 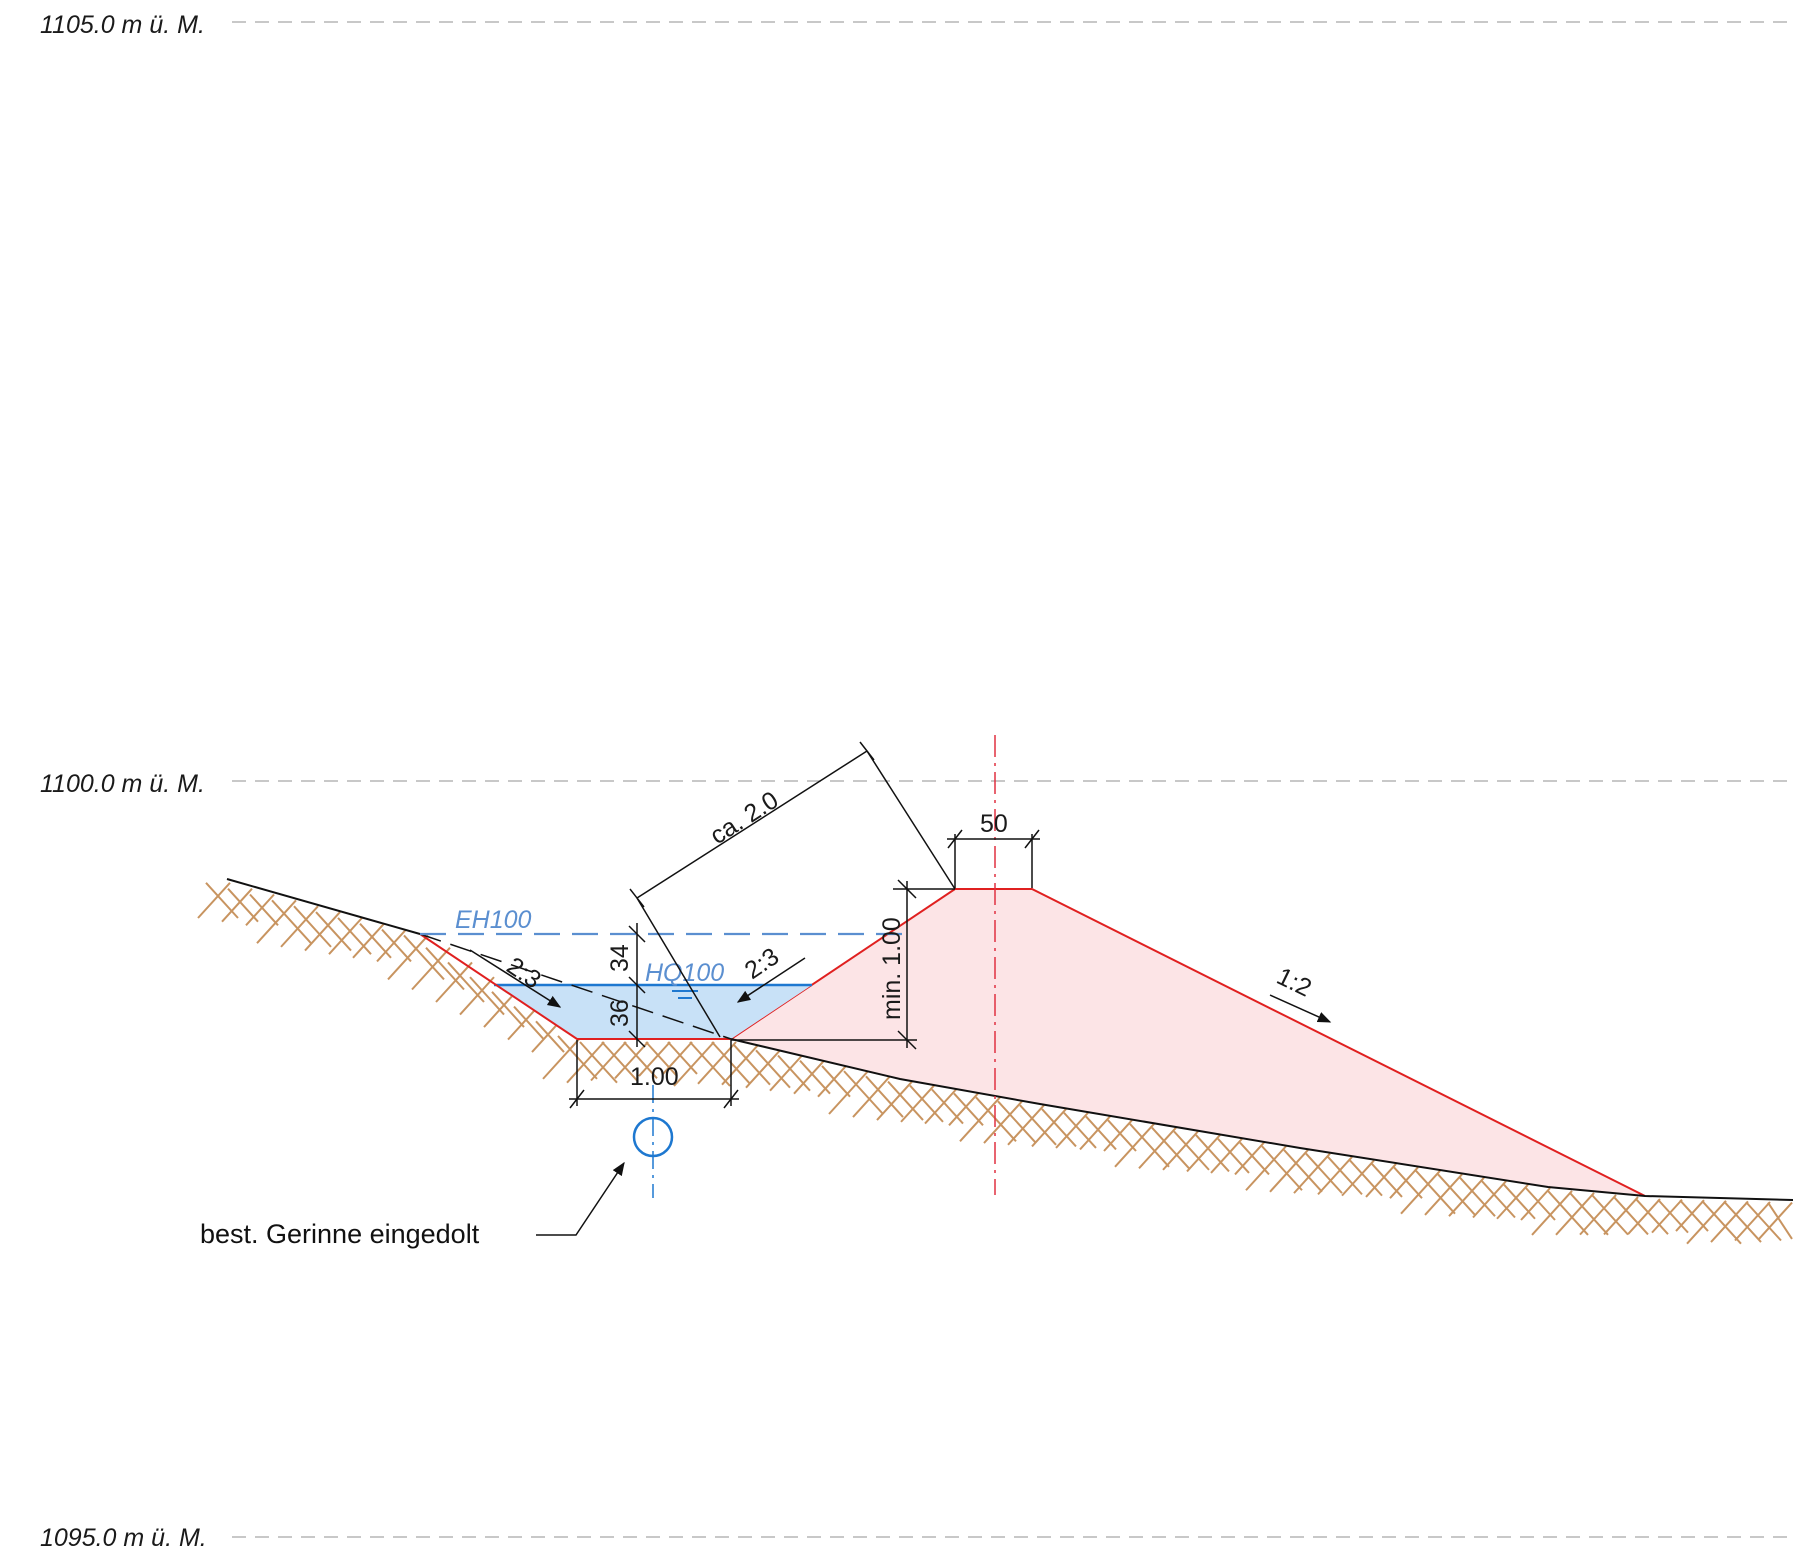 What do you see at coordinates (122, 25) in the screenshot?
I see `elevation-label-1105: 1105.0 m ü. M.` at bounding box center [122, 25].